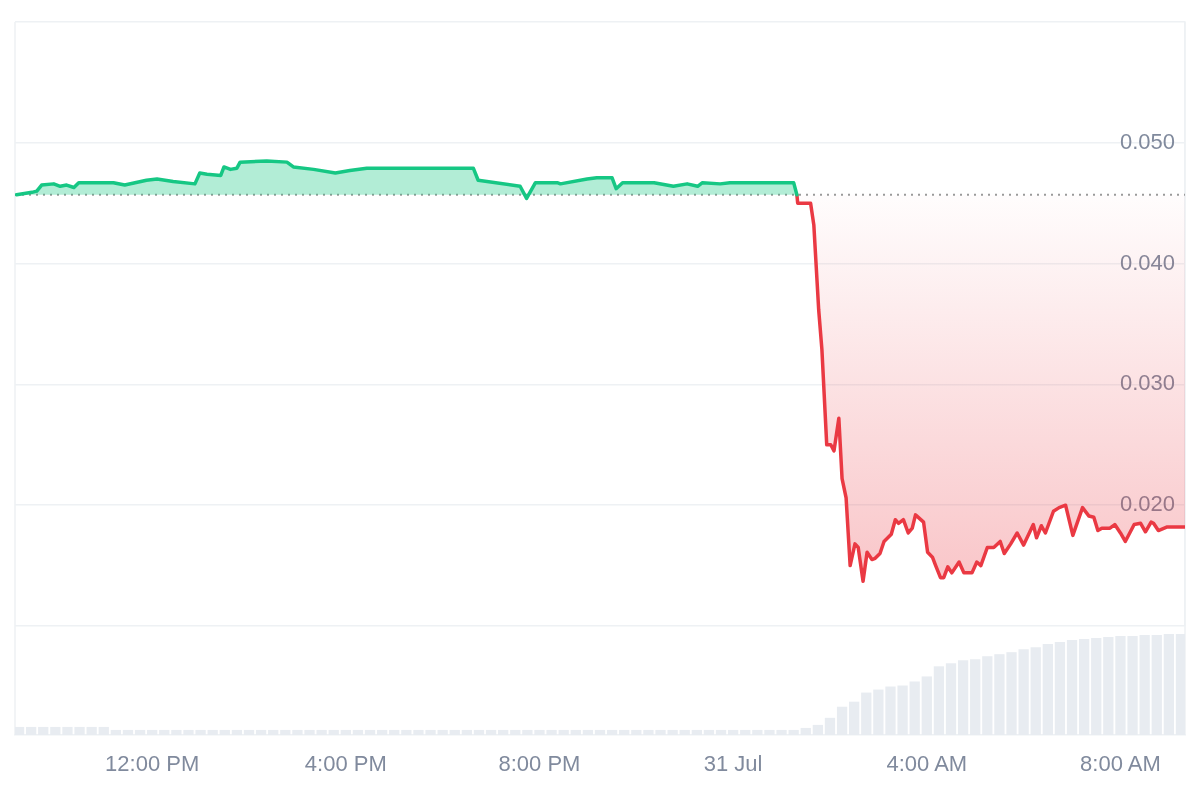 Image resolution: width=1200 pixels, height=800 pixels. I want to click on y-tick-label: 0.020, so click(1147, 504).